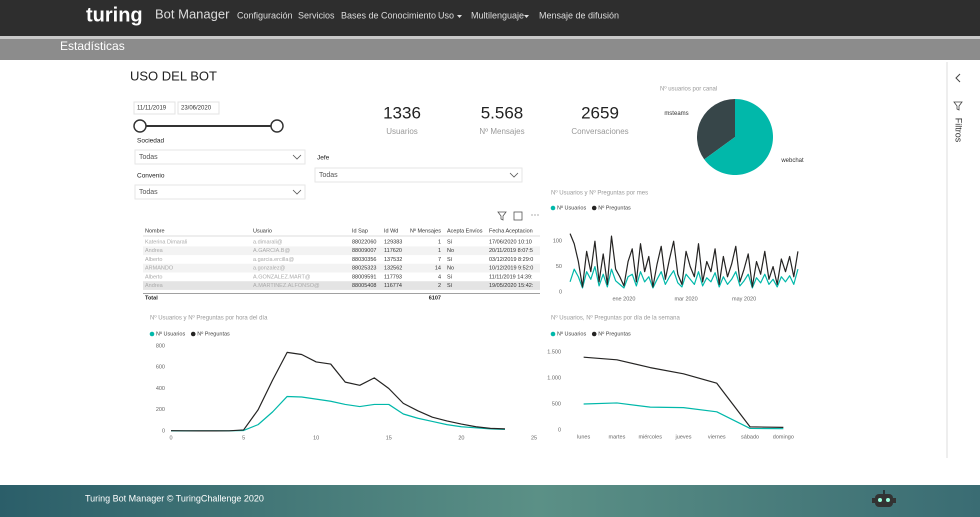 This screenshot has height=517, width=980. I want to click on column-header: Acepta Envíos, so click(465, 231).